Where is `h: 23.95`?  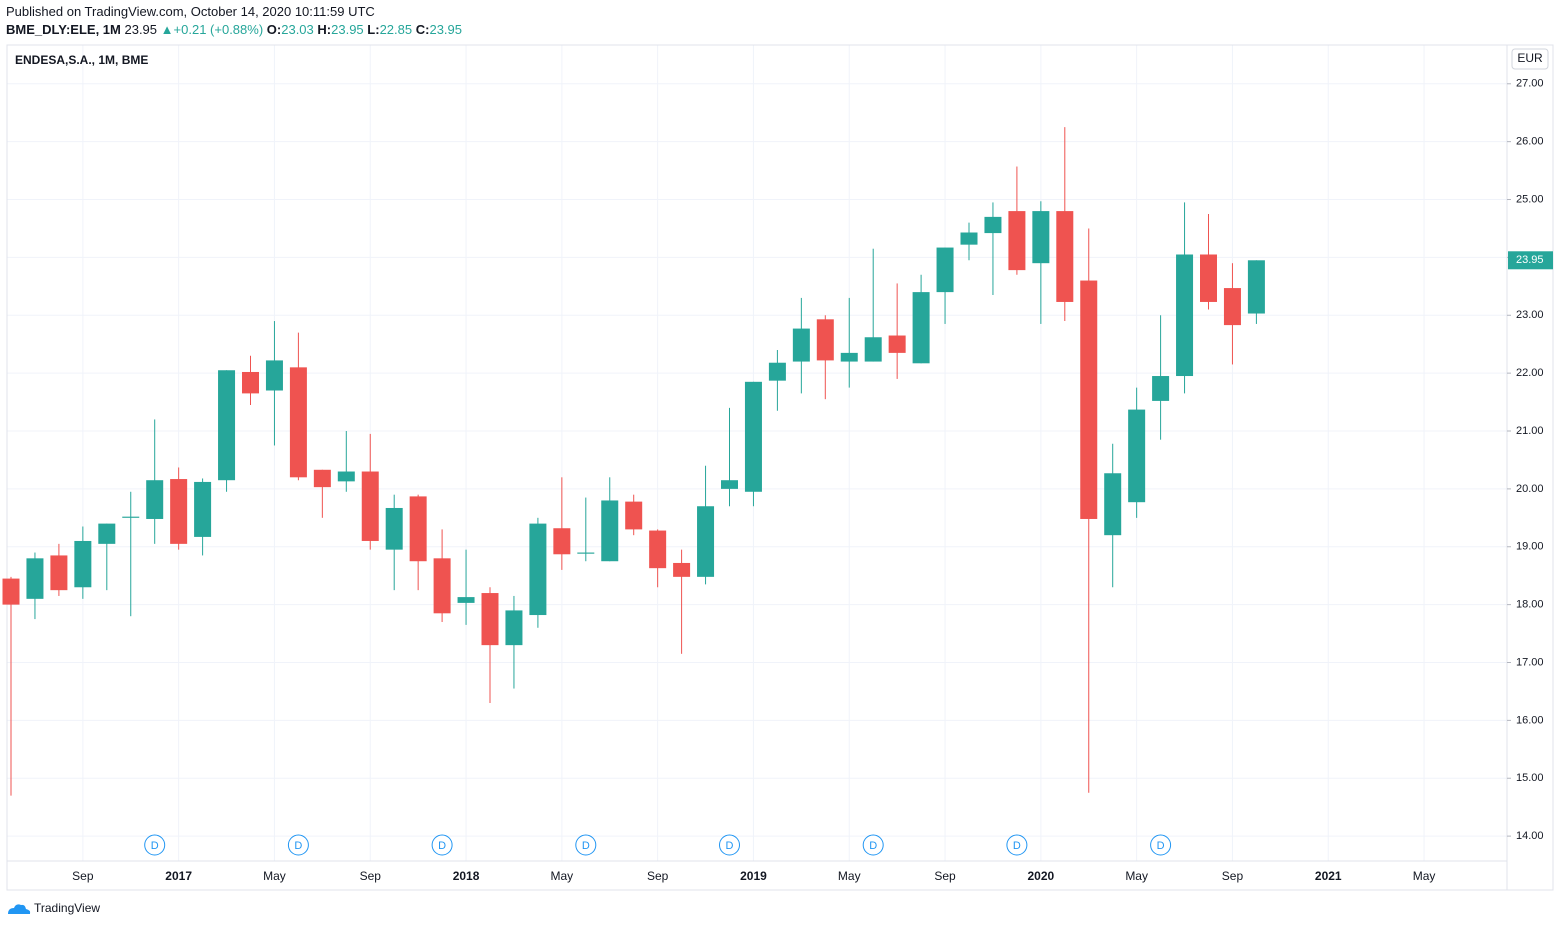 h: 23.95 is located at coordinates (347, 29).